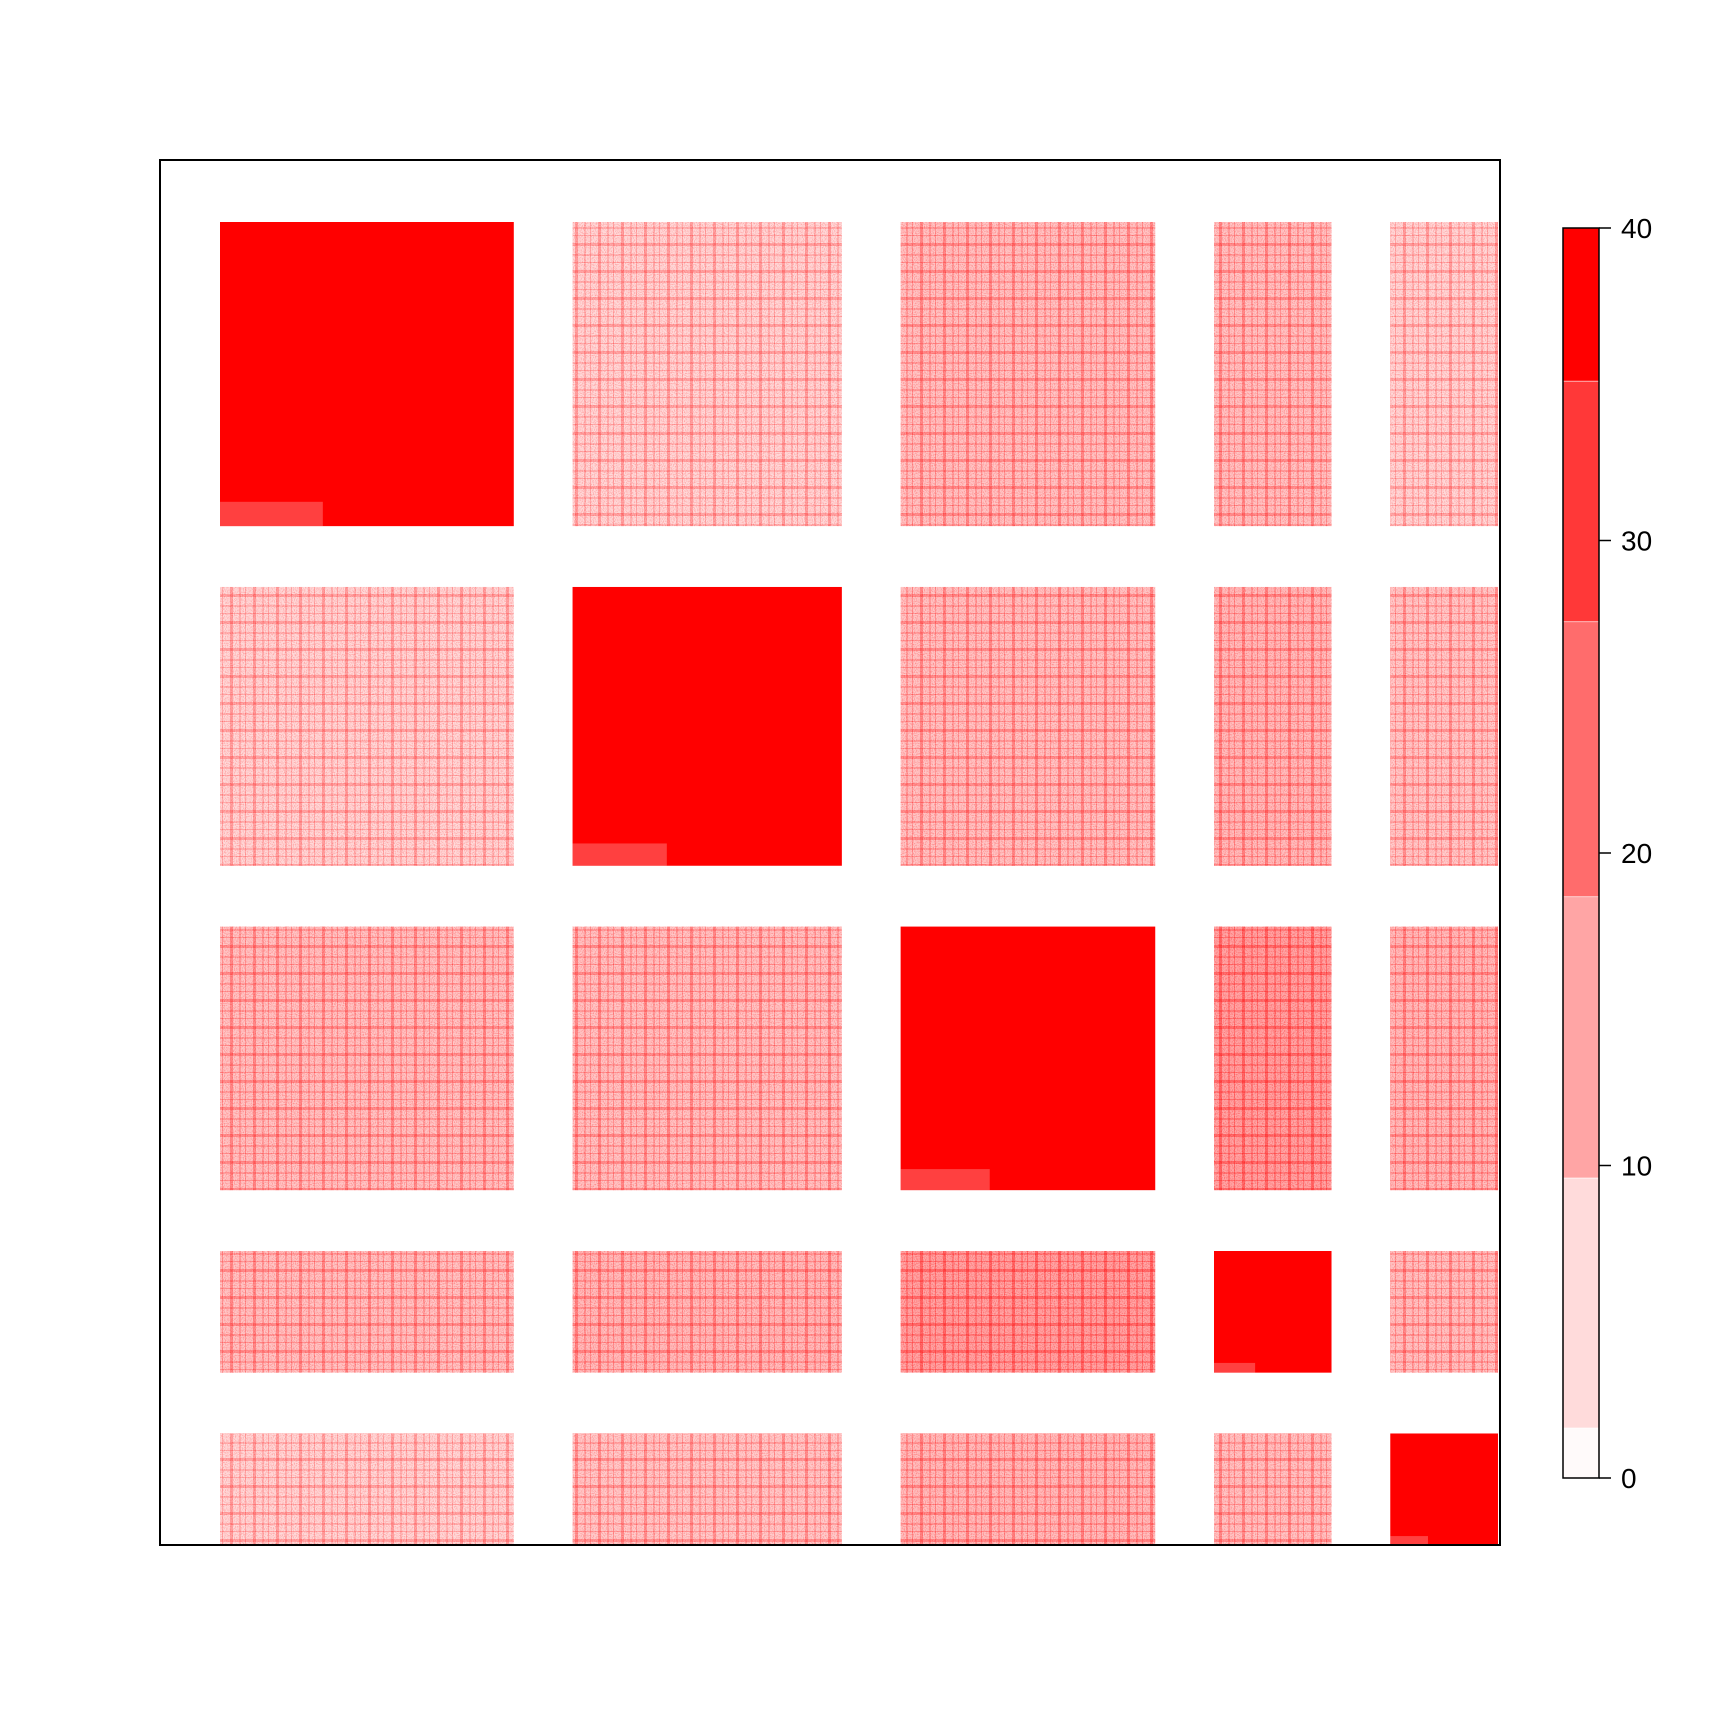 The height and width of the screenshot is (1728, 1728). What do you see at coordinates (1636, 853) in the screenshot?
I see `colorbar-tick-label-20: 20` at bounding box center [1636, 853].